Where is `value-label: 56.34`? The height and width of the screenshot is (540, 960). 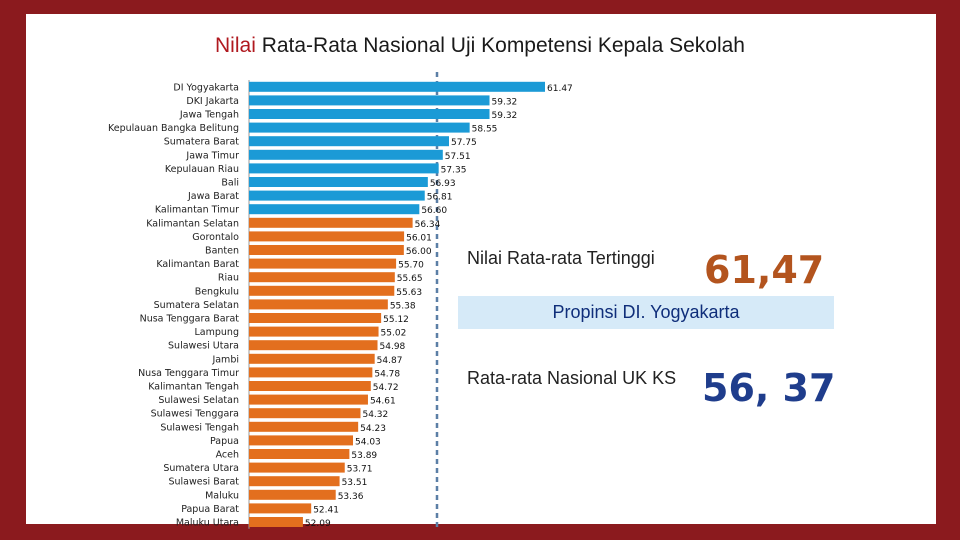 value-label: 56.34 is located at coordinates (428, 225).